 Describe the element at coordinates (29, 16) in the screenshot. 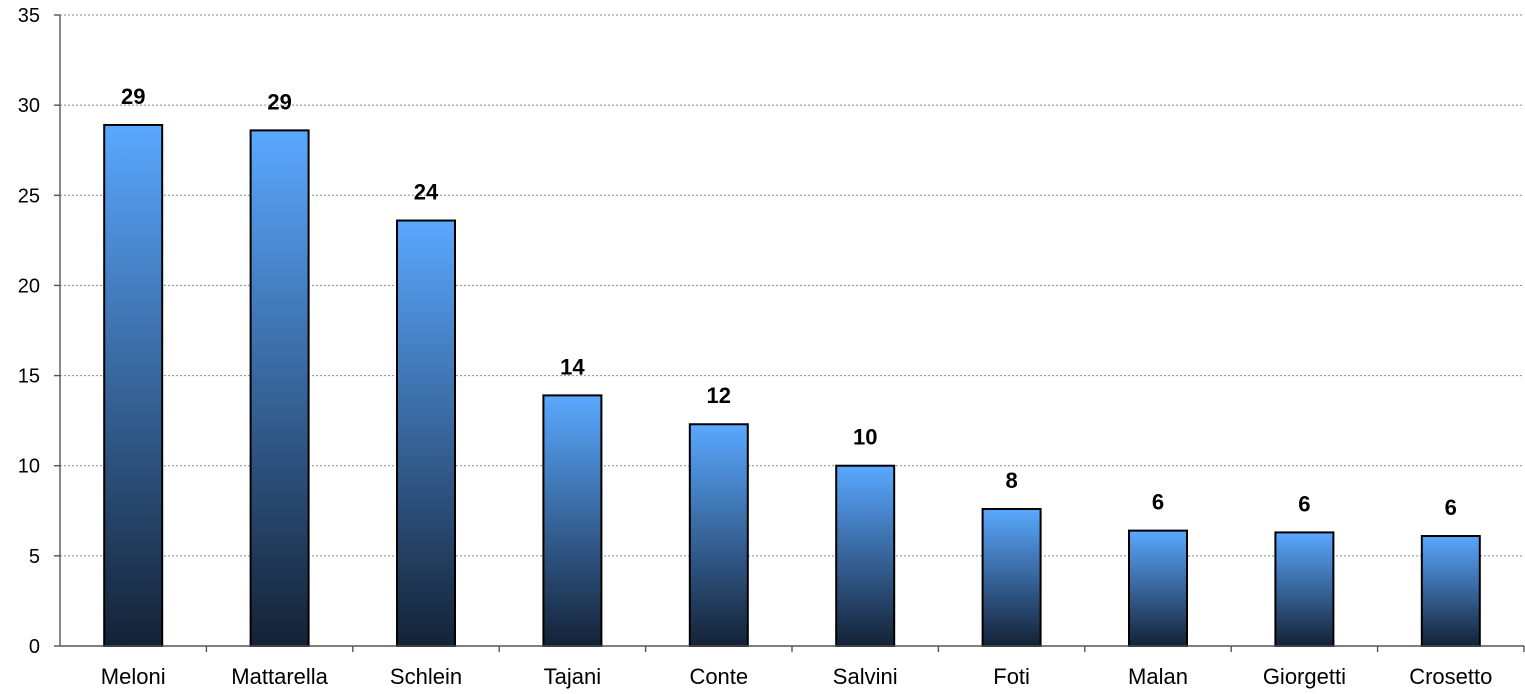

I see `y-tick-label: 35` at that location.